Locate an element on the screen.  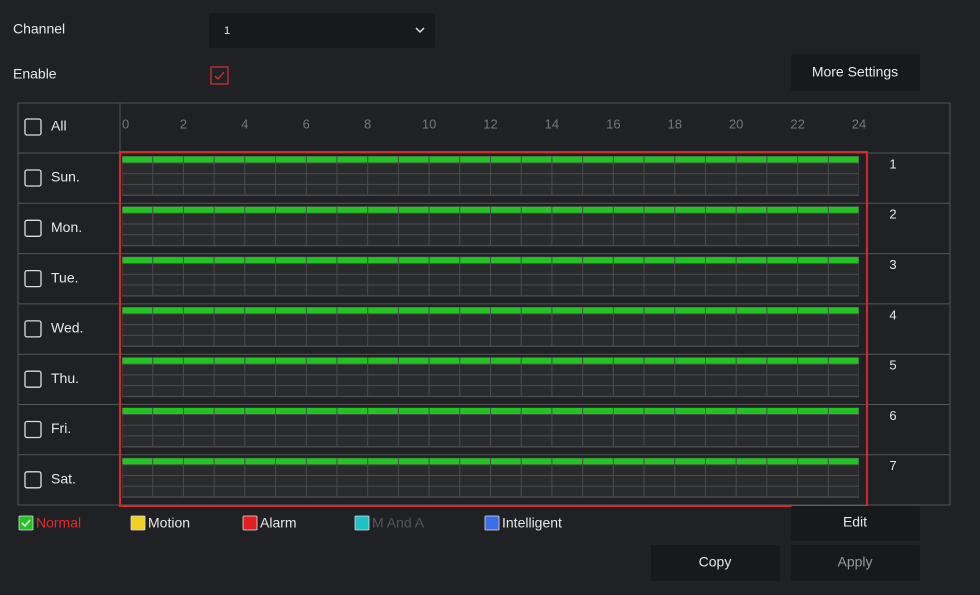
apply-button is located at coordinates (855, 563).